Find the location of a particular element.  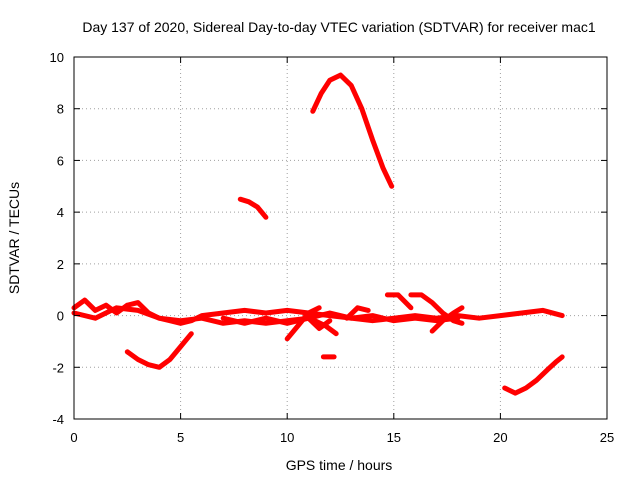

x-tick-label: 25 is located at coordinates (607, 437).